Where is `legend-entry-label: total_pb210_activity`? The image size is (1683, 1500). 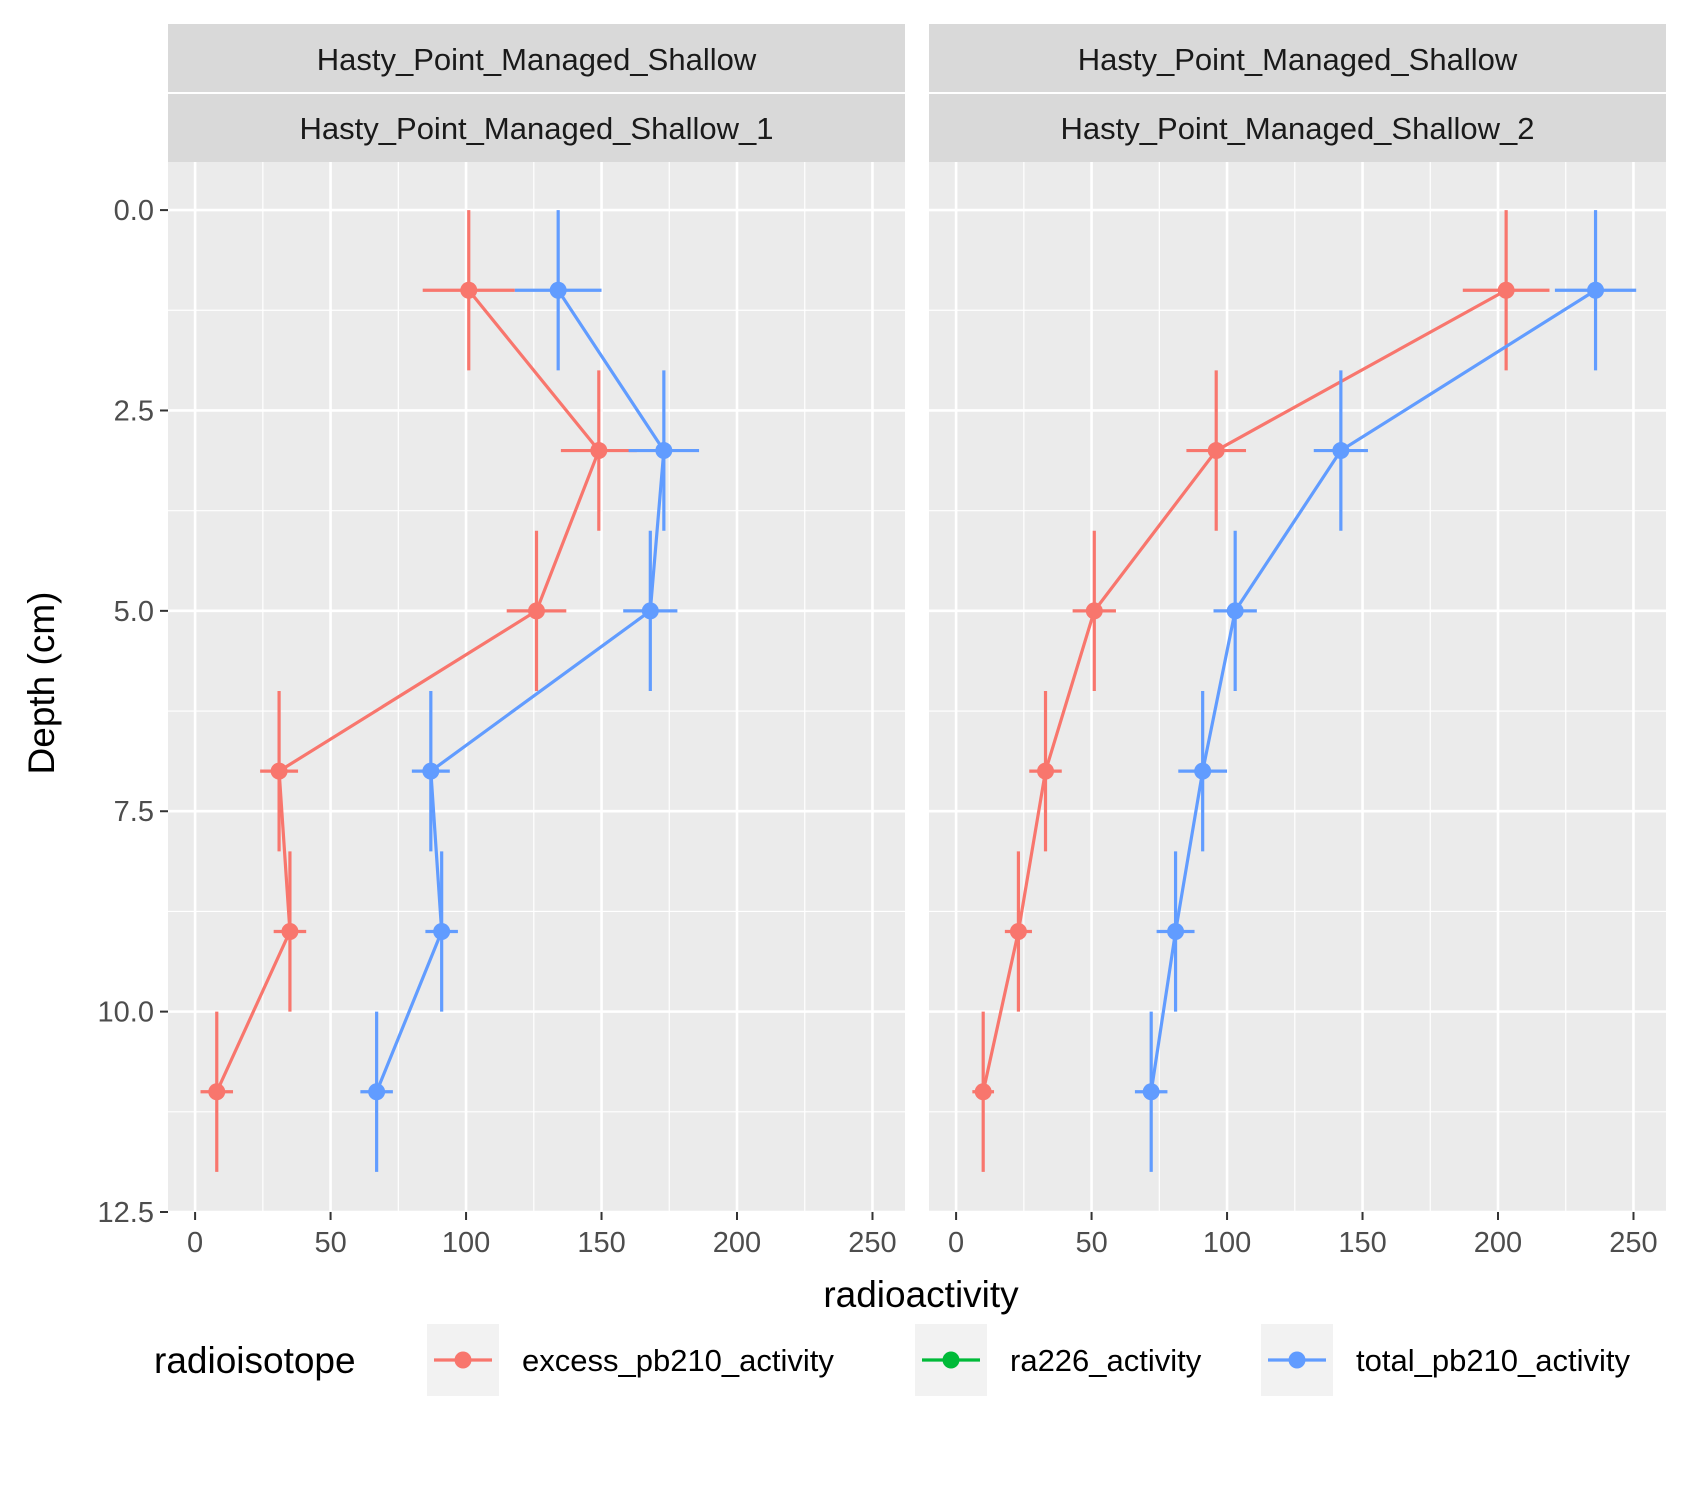 legend-entry-label: total_pb210_activity is located at coordinates (1493, 1360).